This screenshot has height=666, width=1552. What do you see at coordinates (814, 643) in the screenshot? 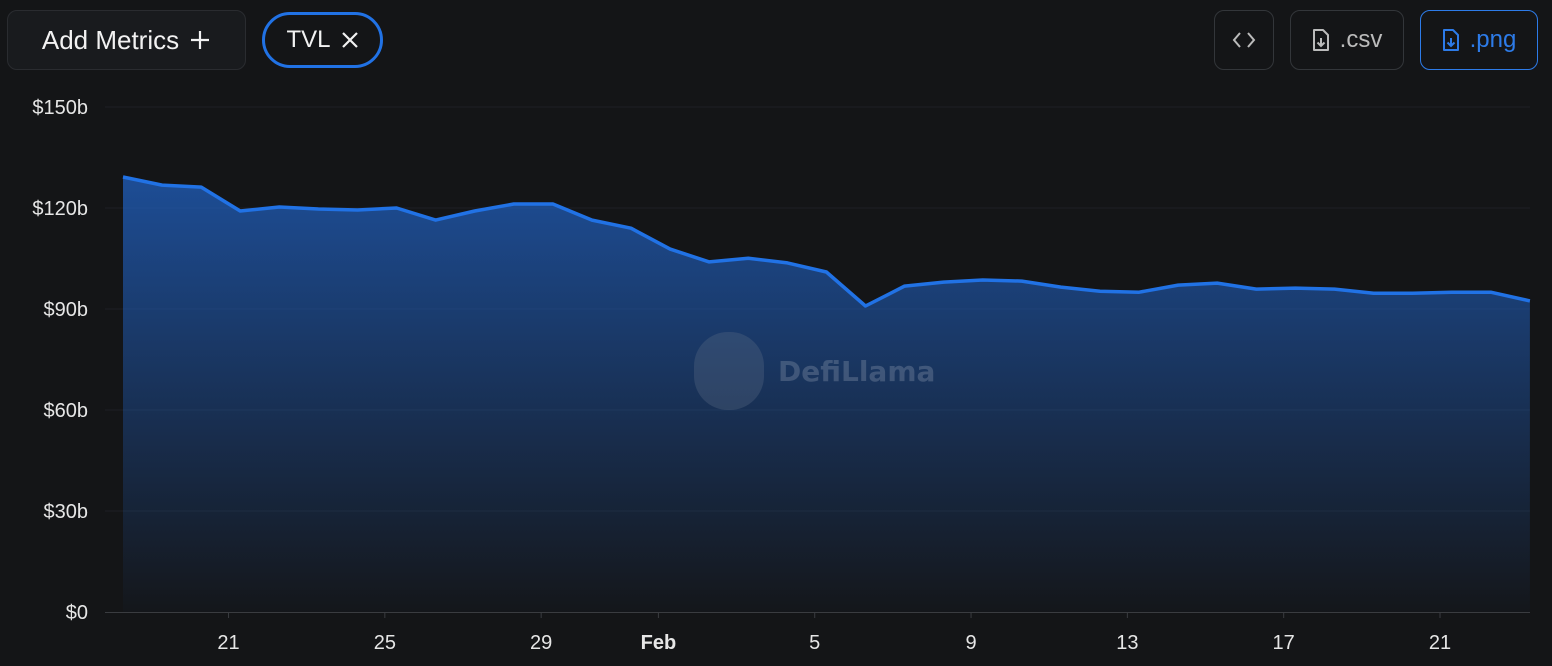
I see `x-tick-label: 5` at bounding box center [814, 643].